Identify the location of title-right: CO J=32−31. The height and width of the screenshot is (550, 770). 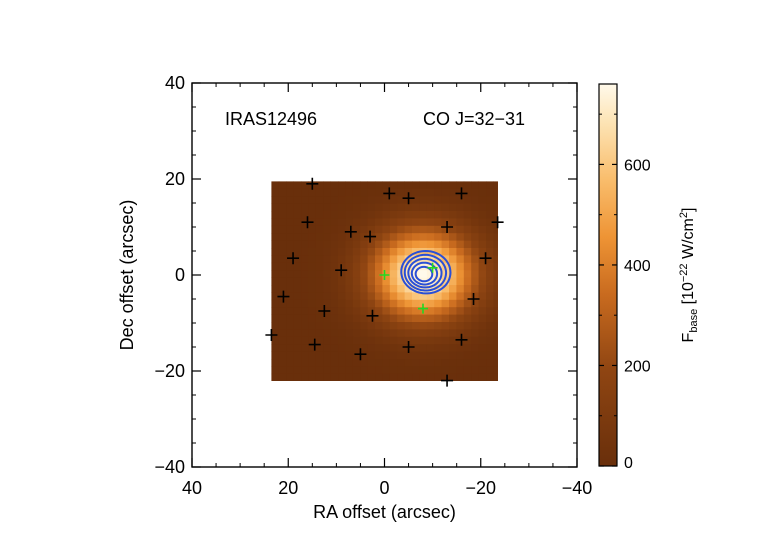
(474, 119).